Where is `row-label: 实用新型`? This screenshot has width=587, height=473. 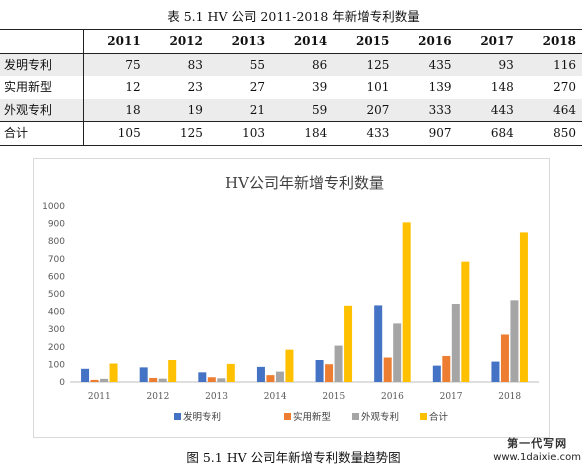 row-label: 实用新型 is located at coordinates (28, 87).